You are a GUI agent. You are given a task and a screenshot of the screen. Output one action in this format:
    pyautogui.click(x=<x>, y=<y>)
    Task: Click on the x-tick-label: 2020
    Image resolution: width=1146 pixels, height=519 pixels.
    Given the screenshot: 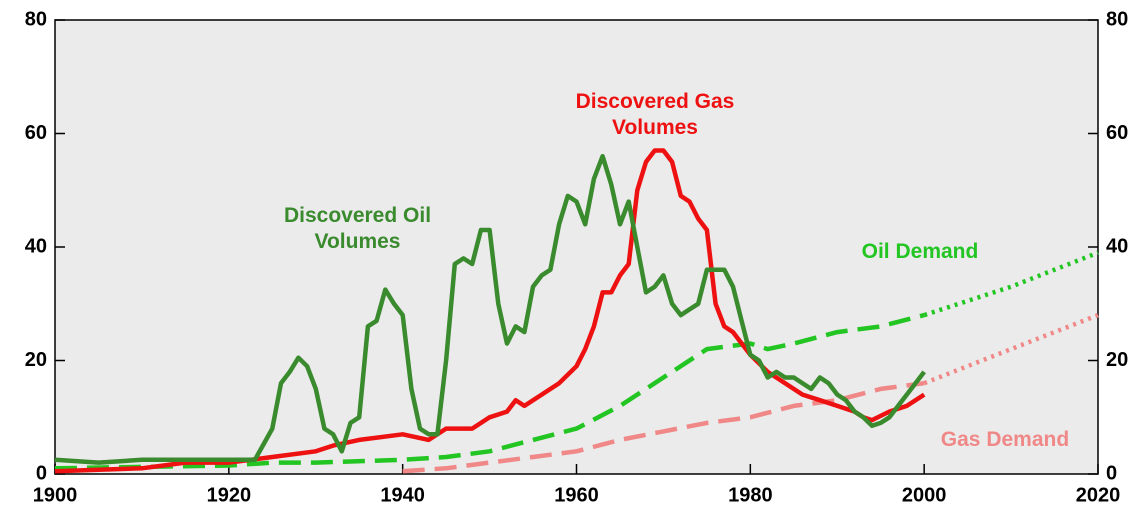 What is the action you would take?
    pyautogui.click(x=1098, y=495)
    